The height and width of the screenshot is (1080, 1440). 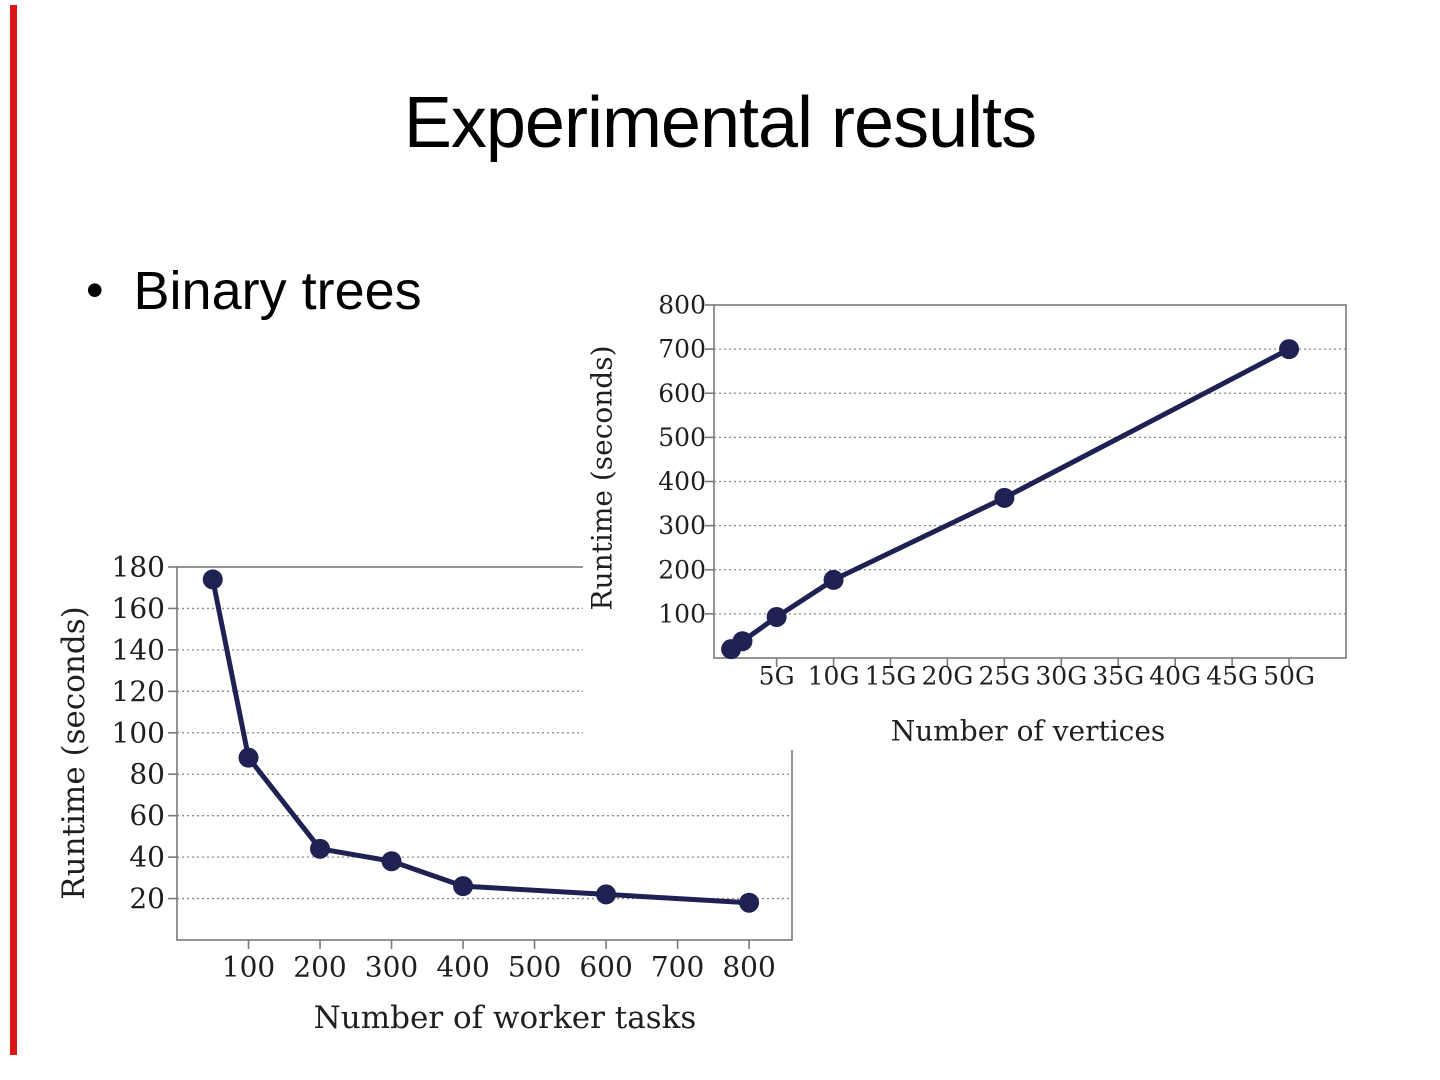 I want to click on x-tick-label: 35G, so click(x=1118, y=676).